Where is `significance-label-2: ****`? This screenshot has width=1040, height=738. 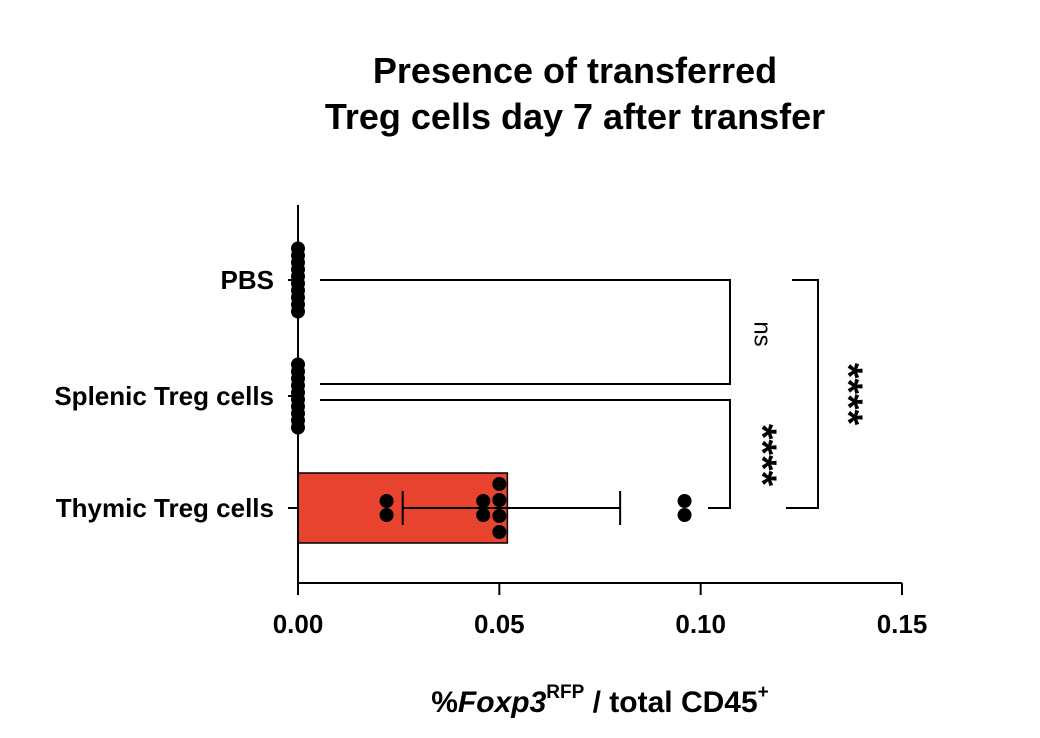 significance-label-2: **** is located at coordinates (848, 394).